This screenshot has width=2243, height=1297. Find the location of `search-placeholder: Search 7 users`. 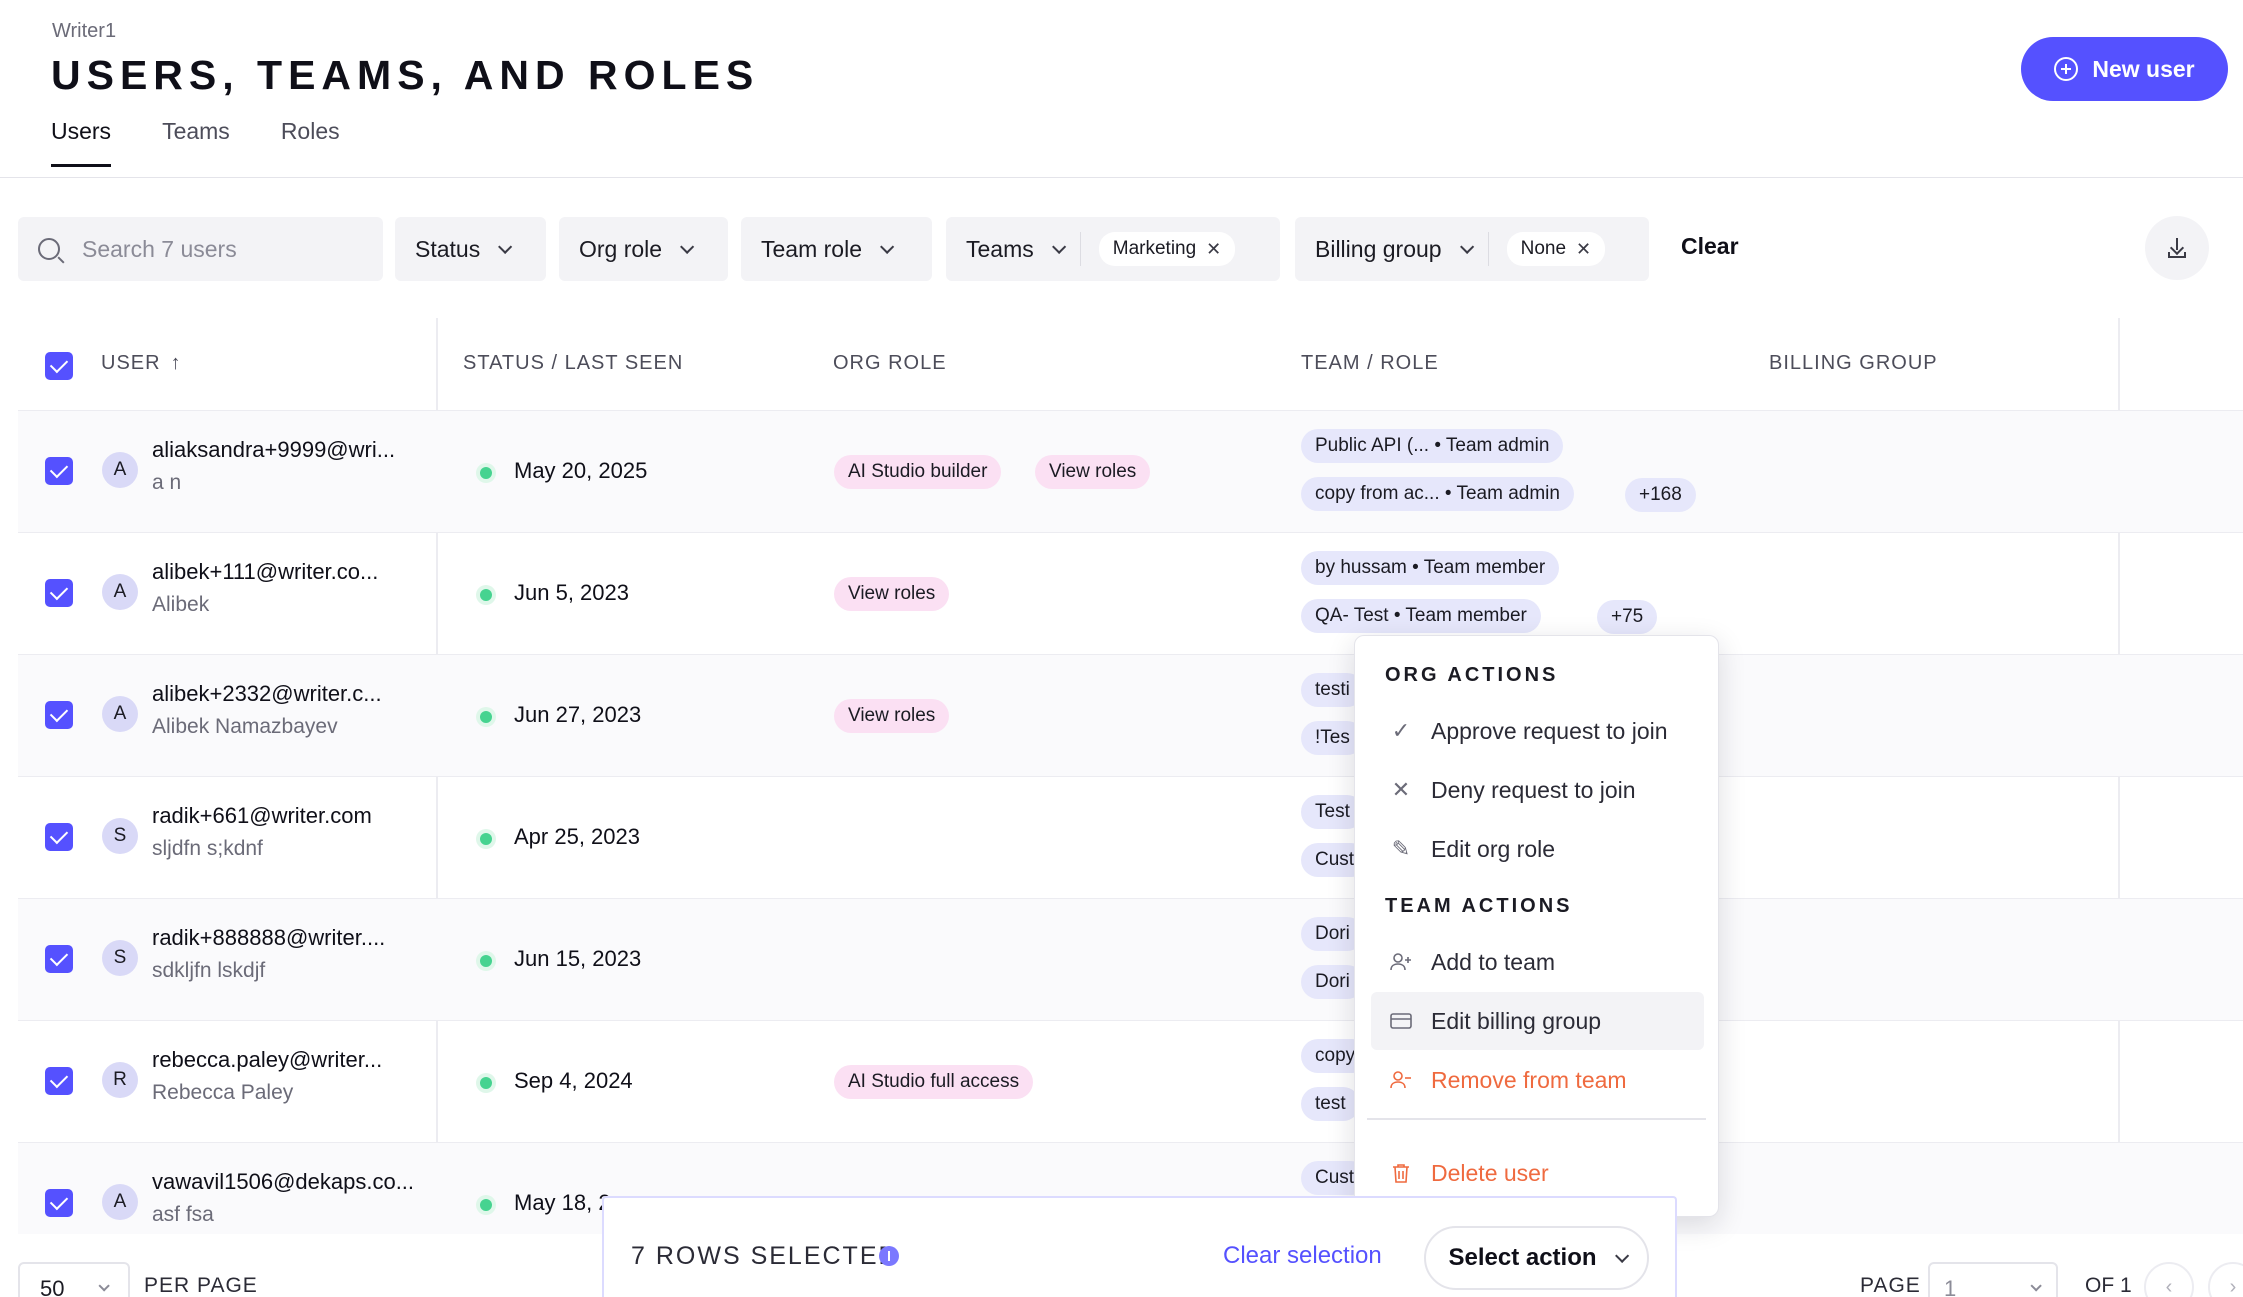

search-placeholder: Search 7 users is located at coordinates (159, 248).